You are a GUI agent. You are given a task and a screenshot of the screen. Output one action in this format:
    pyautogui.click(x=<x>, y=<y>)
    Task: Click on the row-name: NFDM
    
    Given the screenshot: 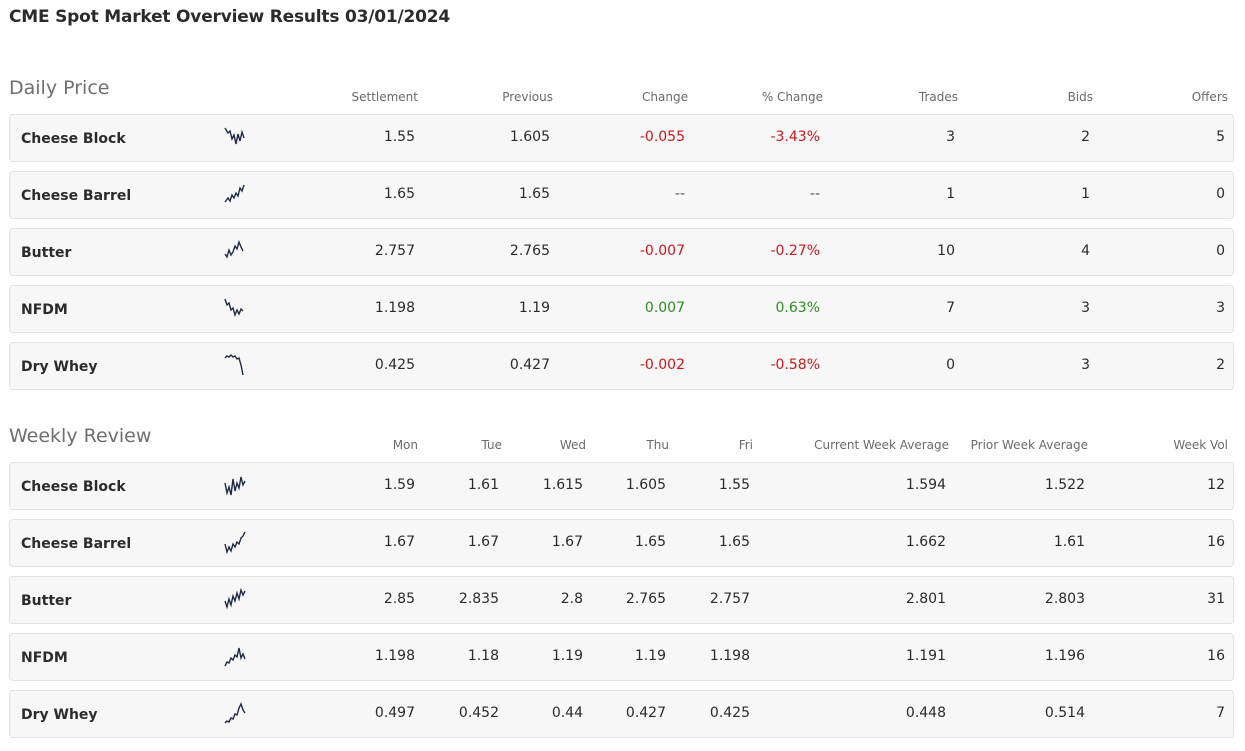 What is the action you would take?
    pyautogui.click(x=44, y=310)
    